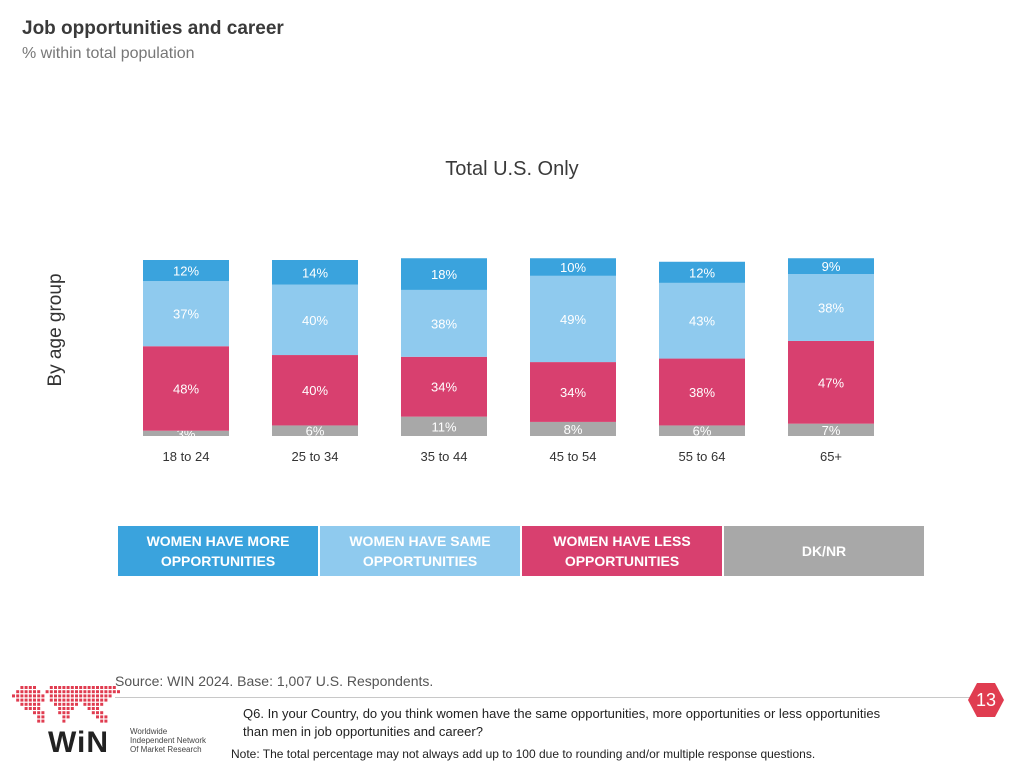 This screenshot has width=1024, height=768. What do you see at coordinates (622, 551) in the screenshot?
I see `legend-item: WOMEN HAVE LESS OPPORTUNITIES` at bounding box center [622, 551].